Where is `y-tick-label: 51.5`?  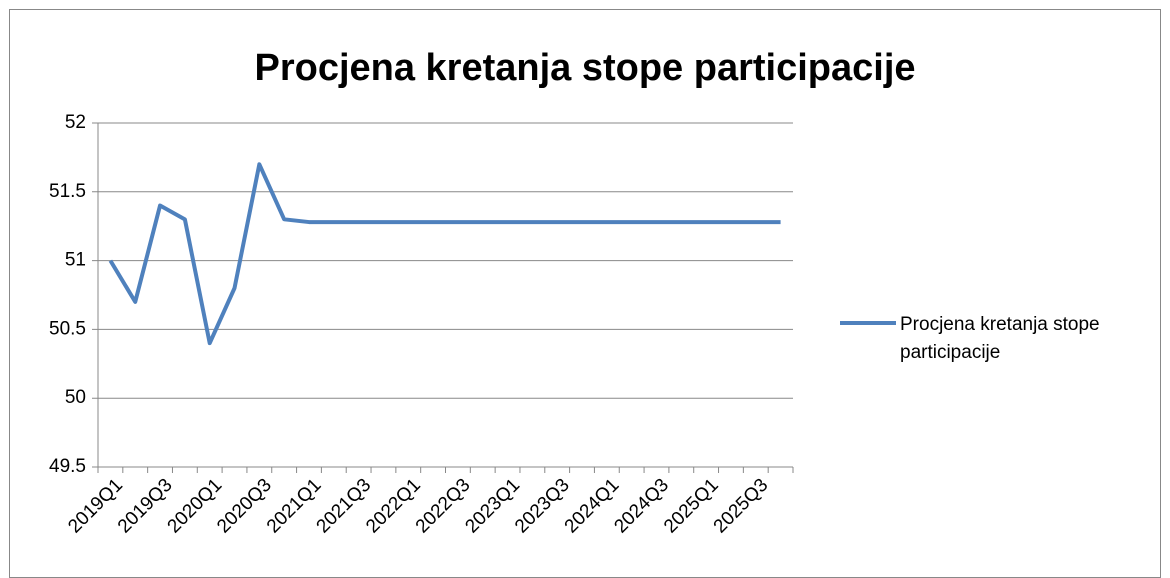
y-tick-label: 51.5 is located at coordinates (67, 191).